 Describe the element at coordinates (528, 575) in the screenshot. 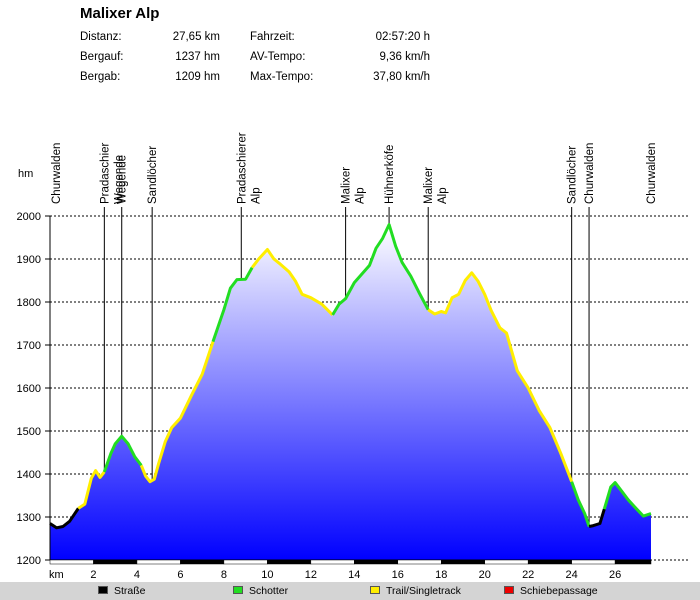

I see `x-tick-label: 22` at that location.